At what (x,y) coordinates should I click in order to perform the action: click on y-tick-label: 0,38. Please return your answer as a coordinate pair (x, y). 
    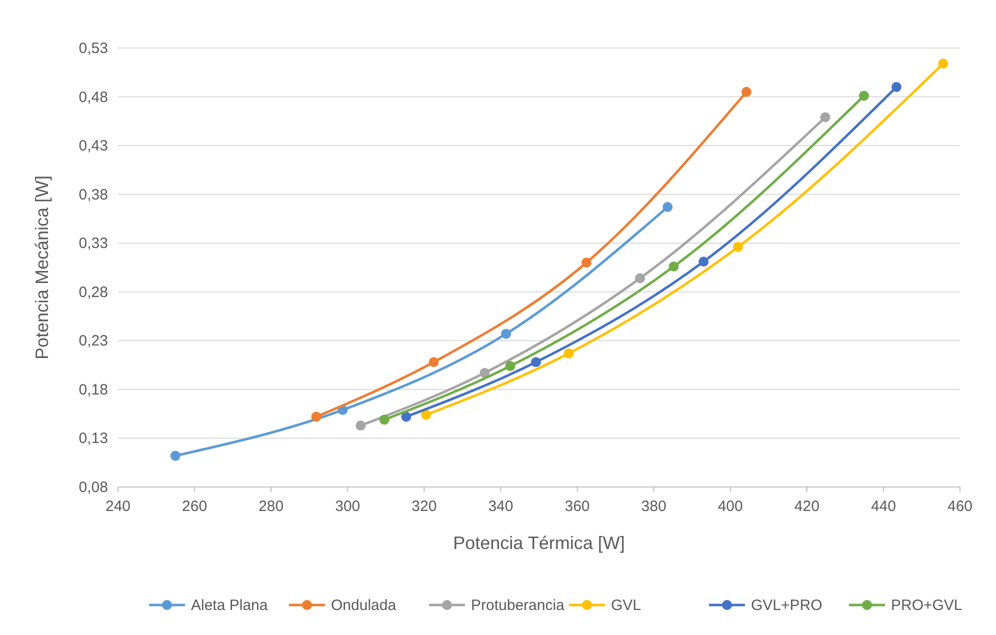
    Looking at the image, I should click on (93, 195).